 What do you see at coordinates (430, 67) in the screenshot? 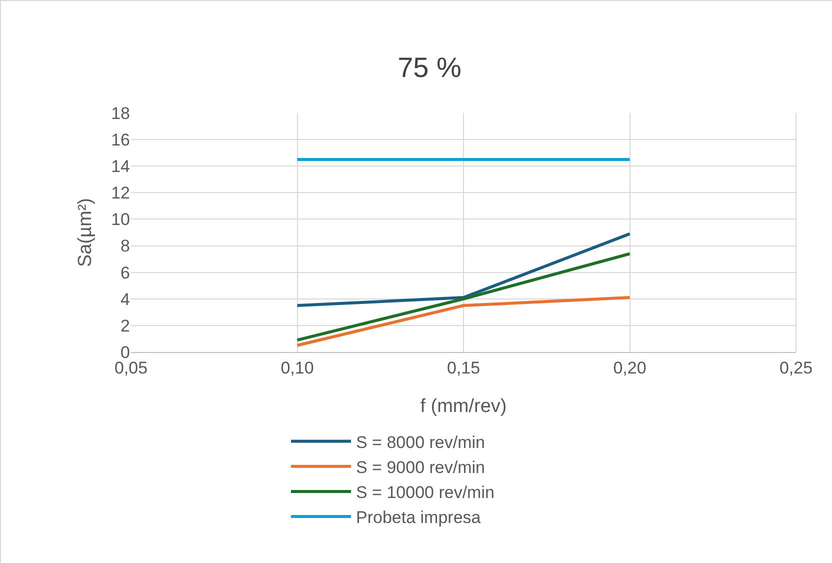
I see `chart-title: 75 %` at bounding box center [430, 67].